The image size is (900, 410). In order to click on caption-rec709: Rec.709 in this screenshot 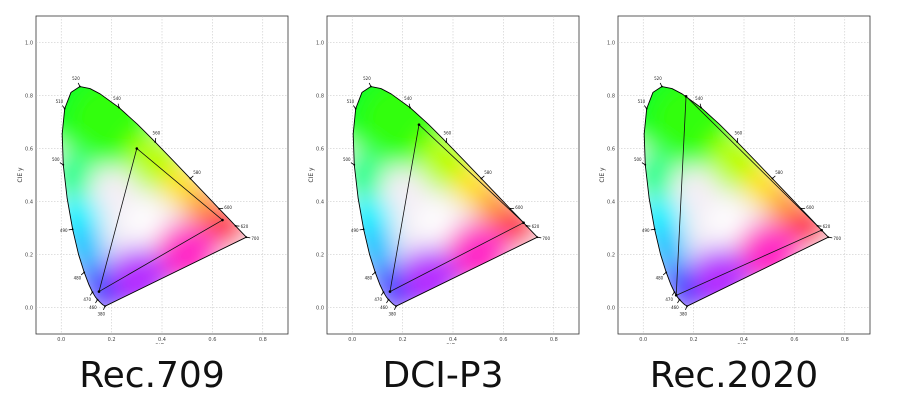, I will do `click(152, 375)`.